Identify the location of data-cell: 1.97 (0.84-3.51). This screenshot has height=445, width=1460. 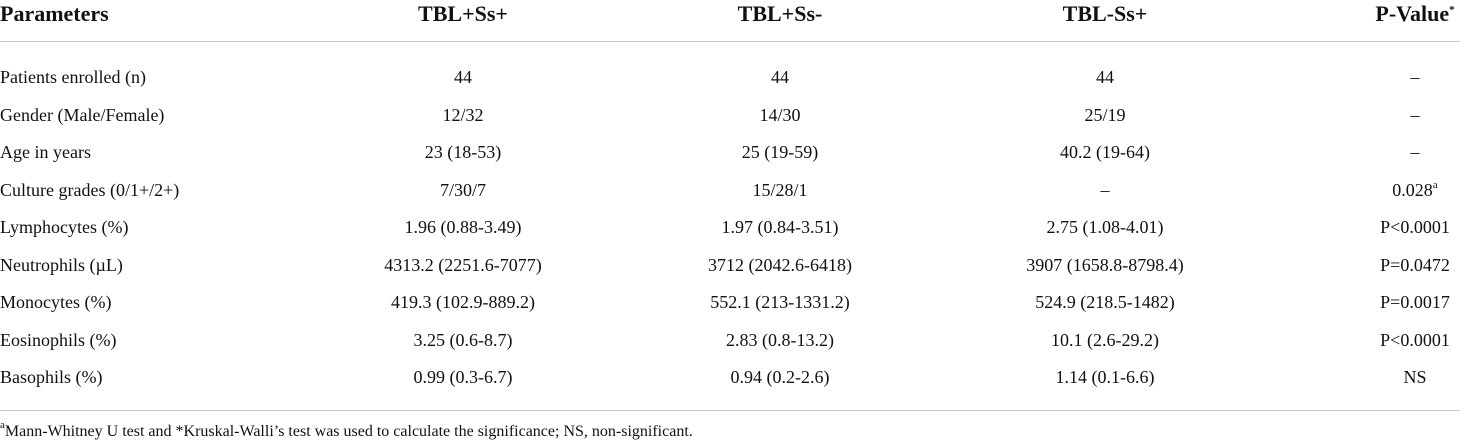
(780, 227).